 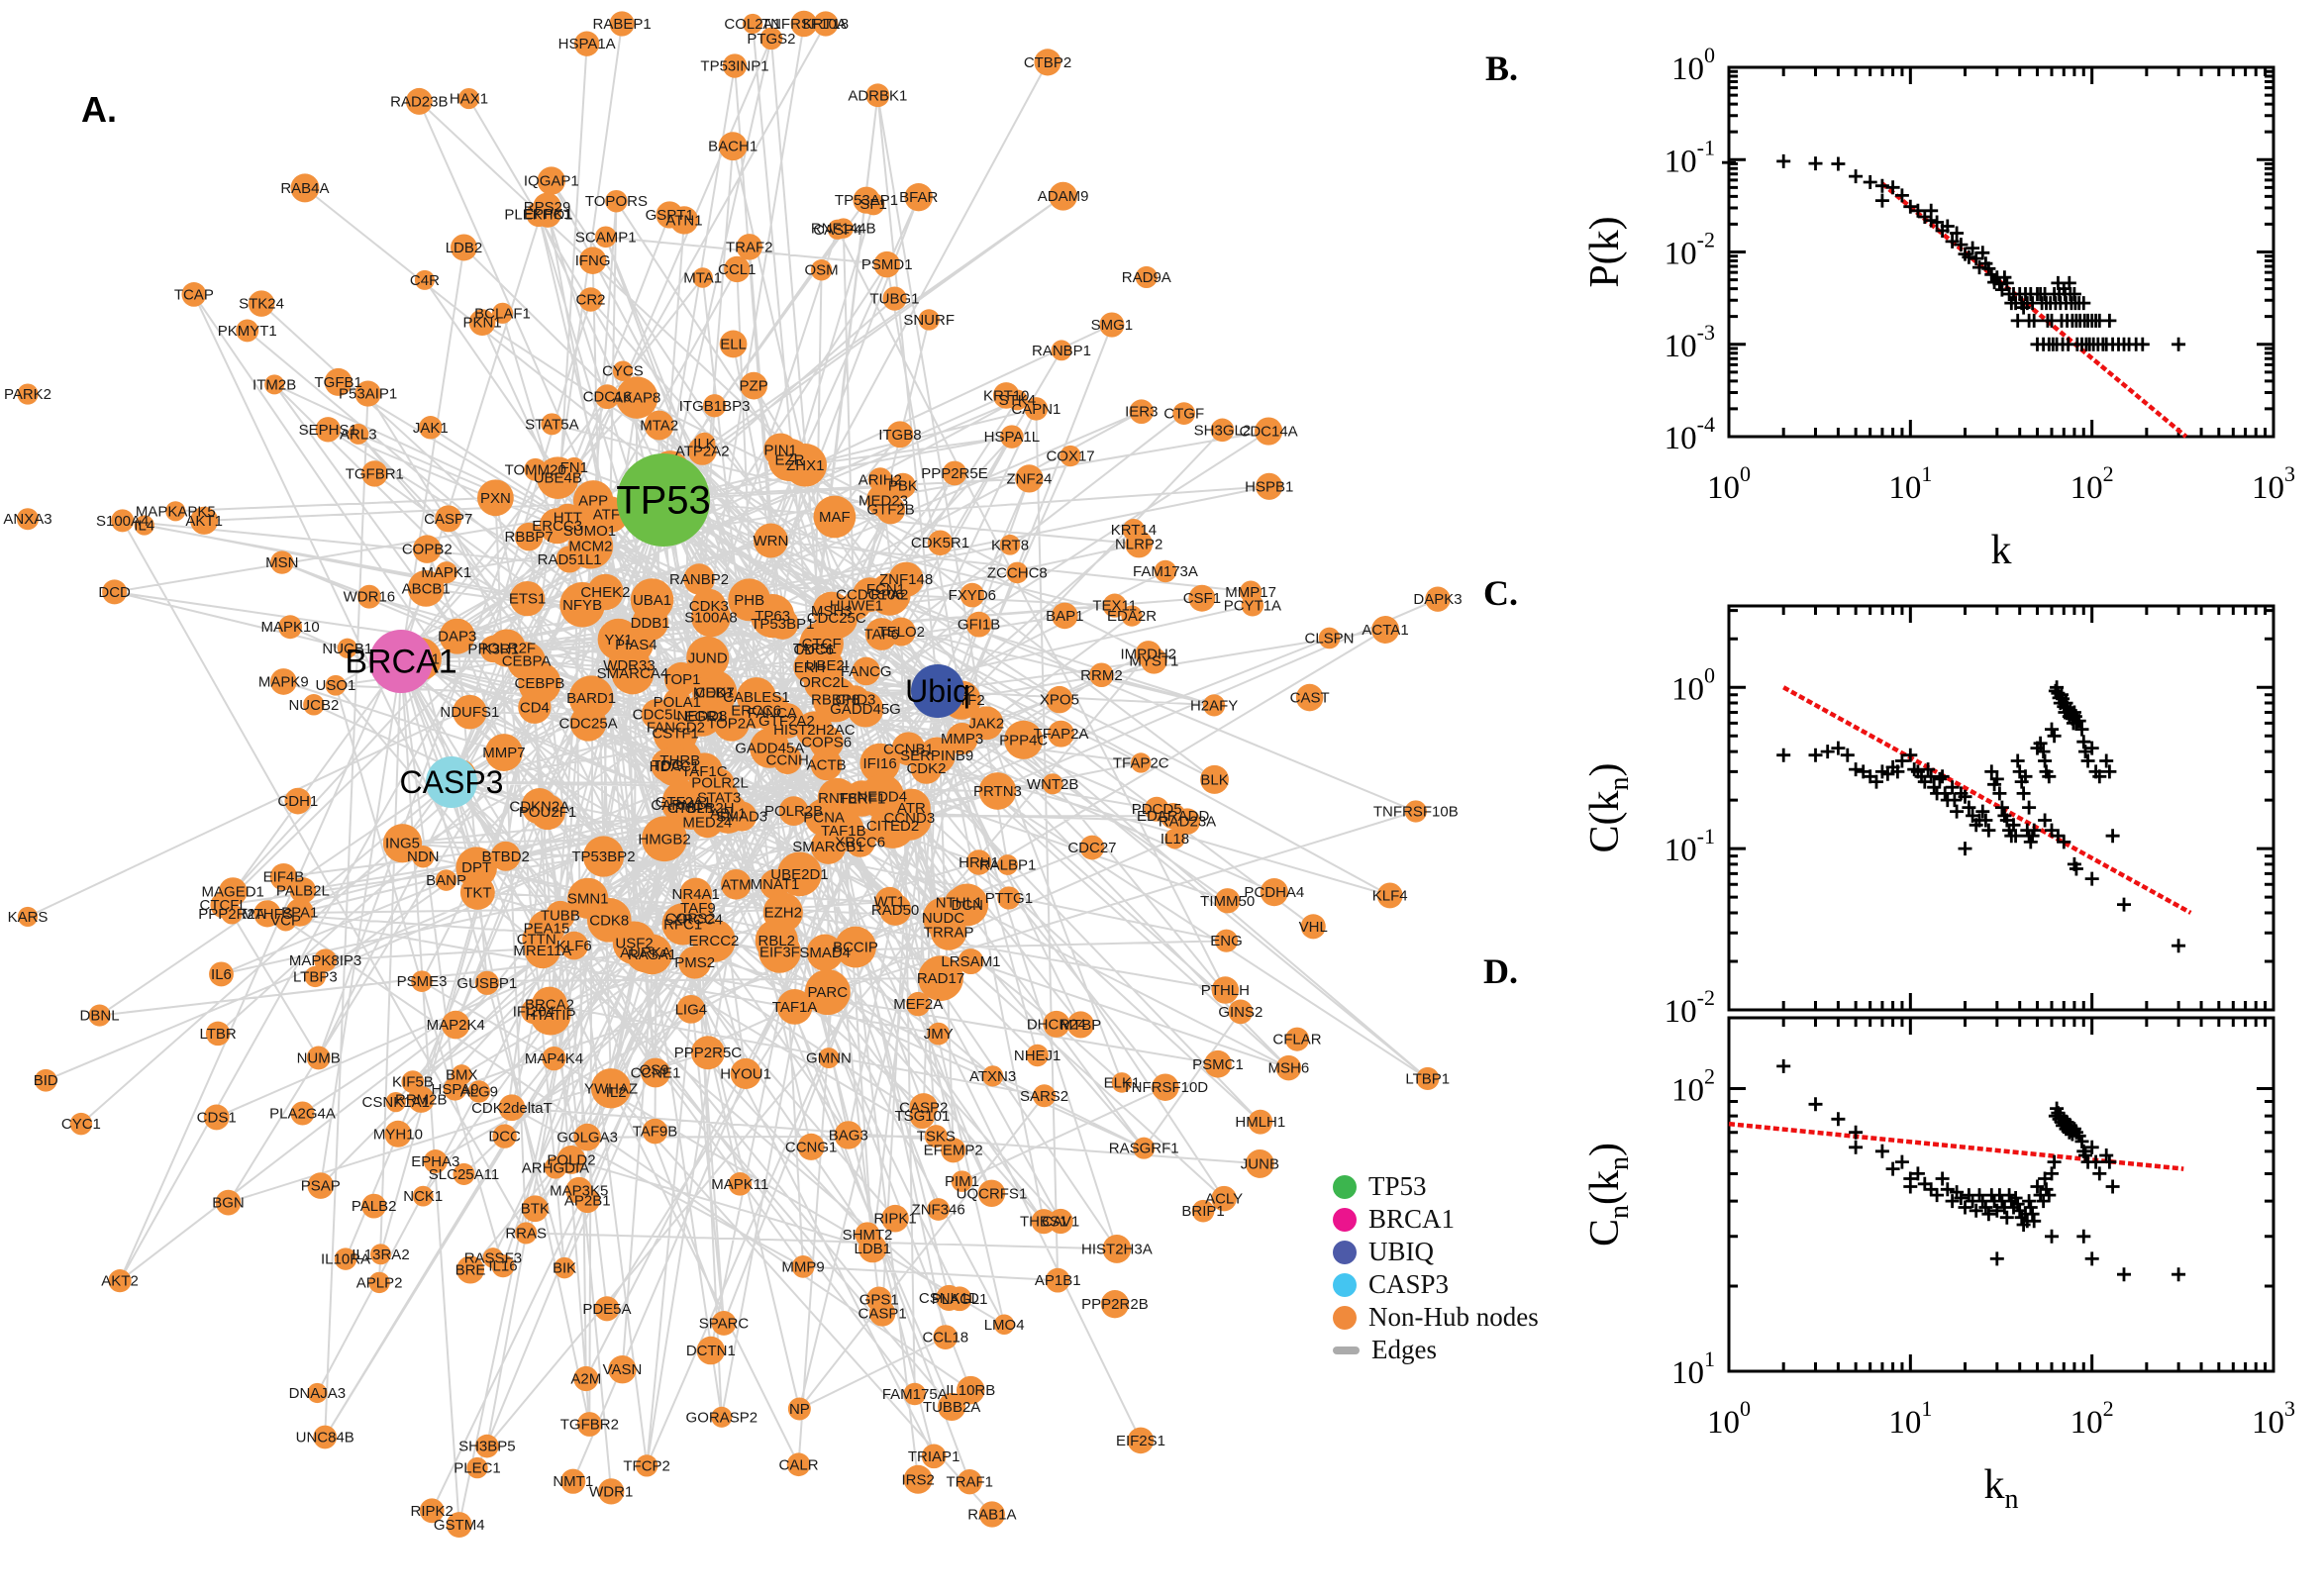 What do you see at coordinates (940, 979) in the screenshot?
I see `network-node-label: RAD17` at bounding box center [940, 979].